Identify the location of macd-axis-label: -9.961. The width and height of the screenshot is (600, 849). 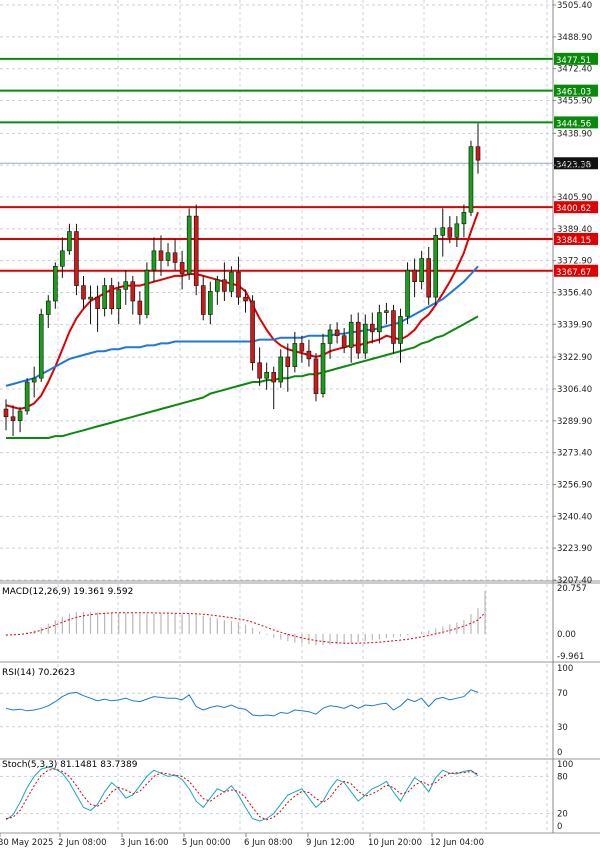
(570, 657).